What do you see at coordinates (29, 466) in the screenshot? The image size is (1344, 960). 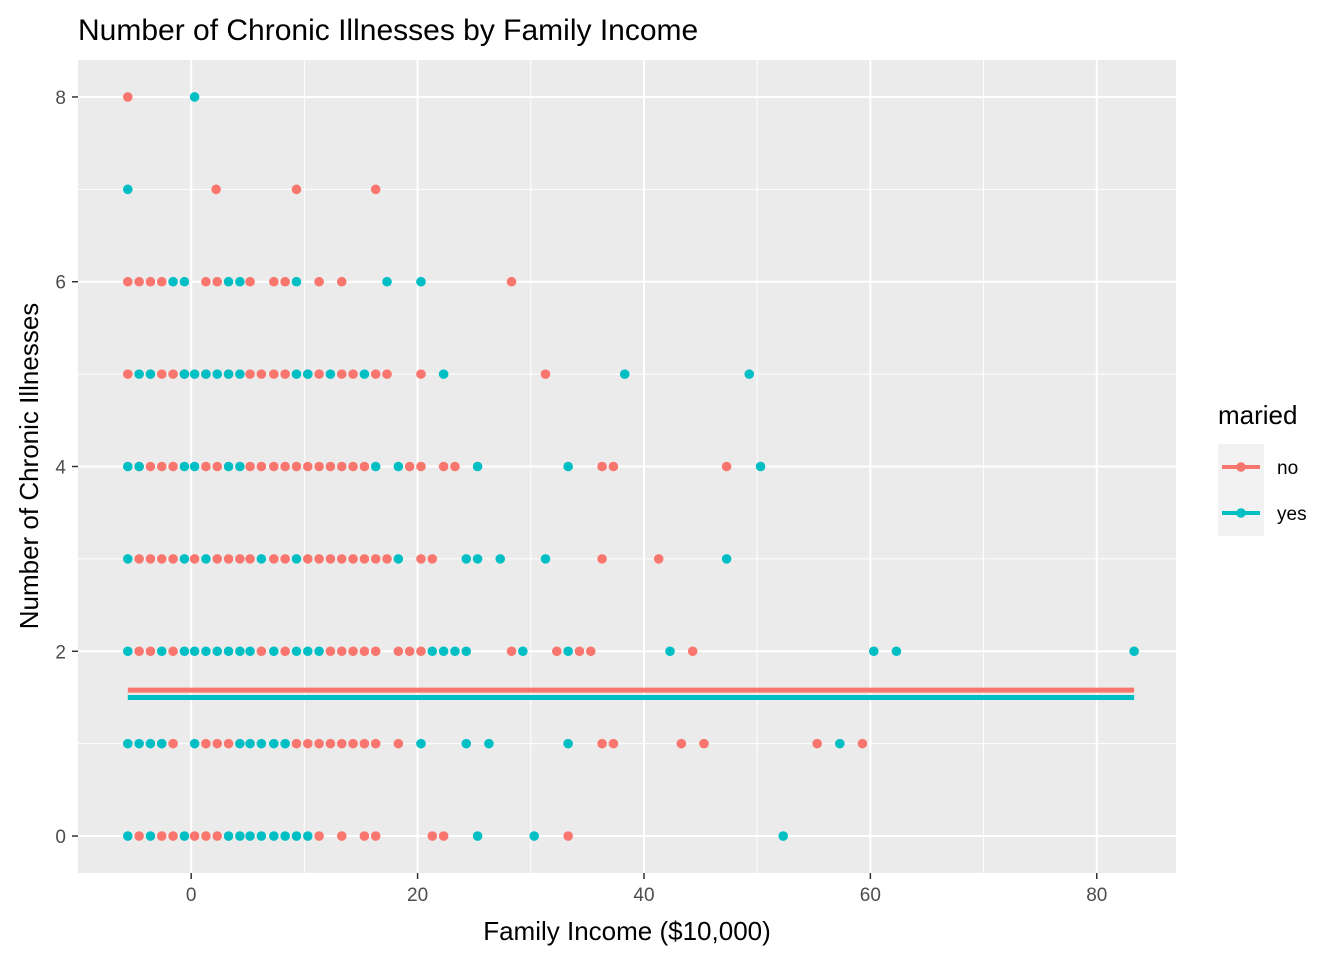 I see `y-axis-title: Number of Chronic Illnesses` at bounding box center [29, 466].